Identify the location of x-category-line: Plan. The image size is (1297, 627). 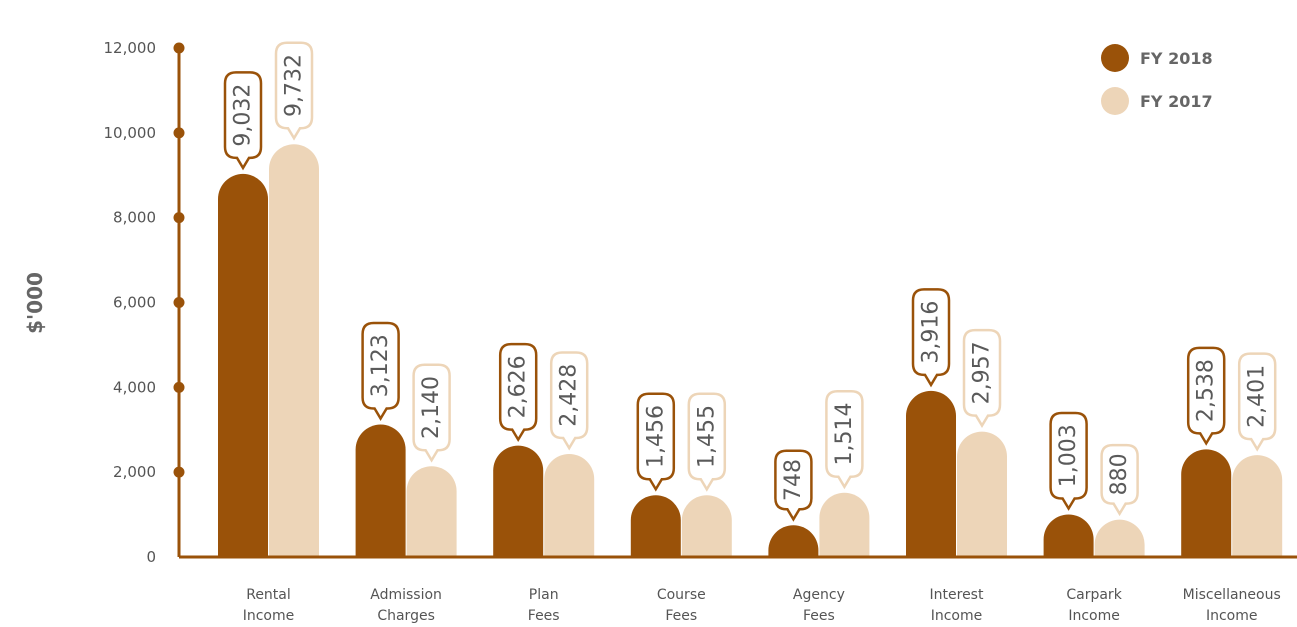
(544, 595).